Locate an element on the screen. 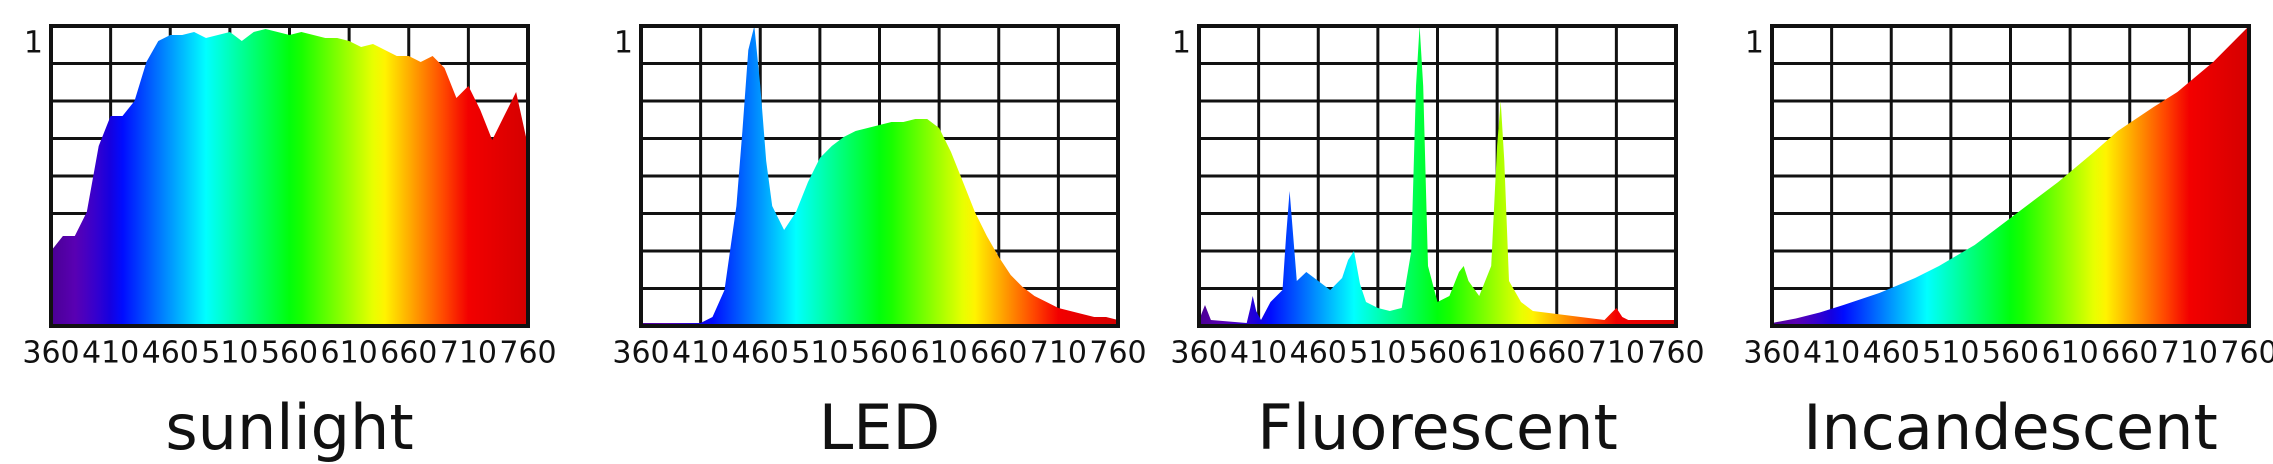  chart-title: sunlight is located at coordinates (289, 427).